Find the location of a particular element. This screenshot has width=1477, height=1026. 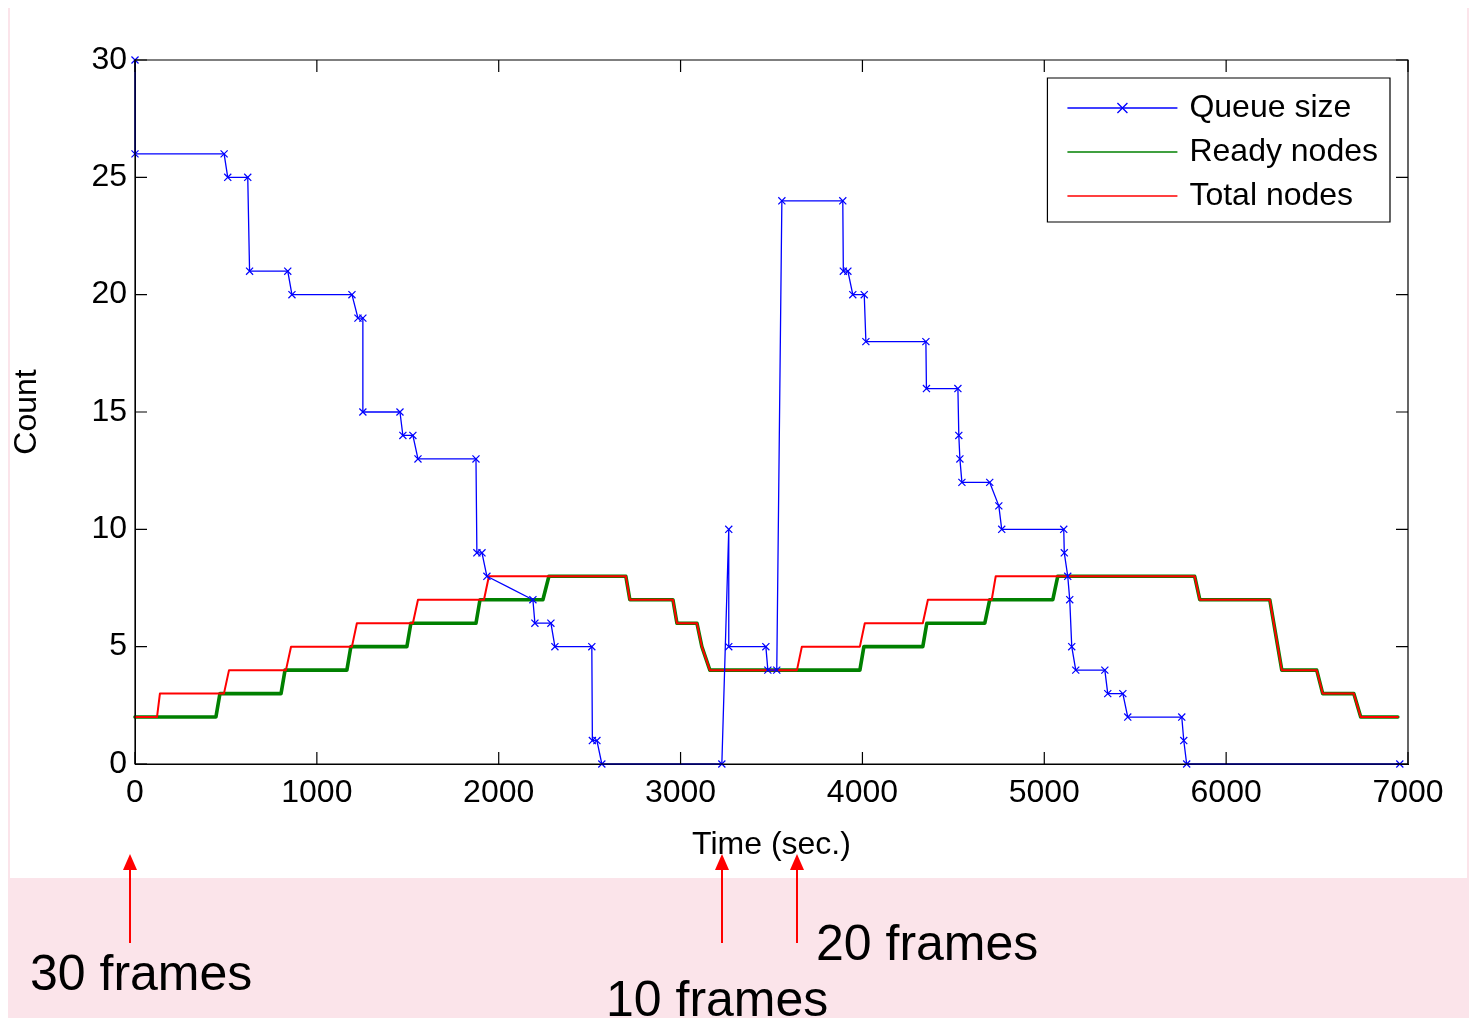

text: 10 frames is located at coordinates (717, 998).